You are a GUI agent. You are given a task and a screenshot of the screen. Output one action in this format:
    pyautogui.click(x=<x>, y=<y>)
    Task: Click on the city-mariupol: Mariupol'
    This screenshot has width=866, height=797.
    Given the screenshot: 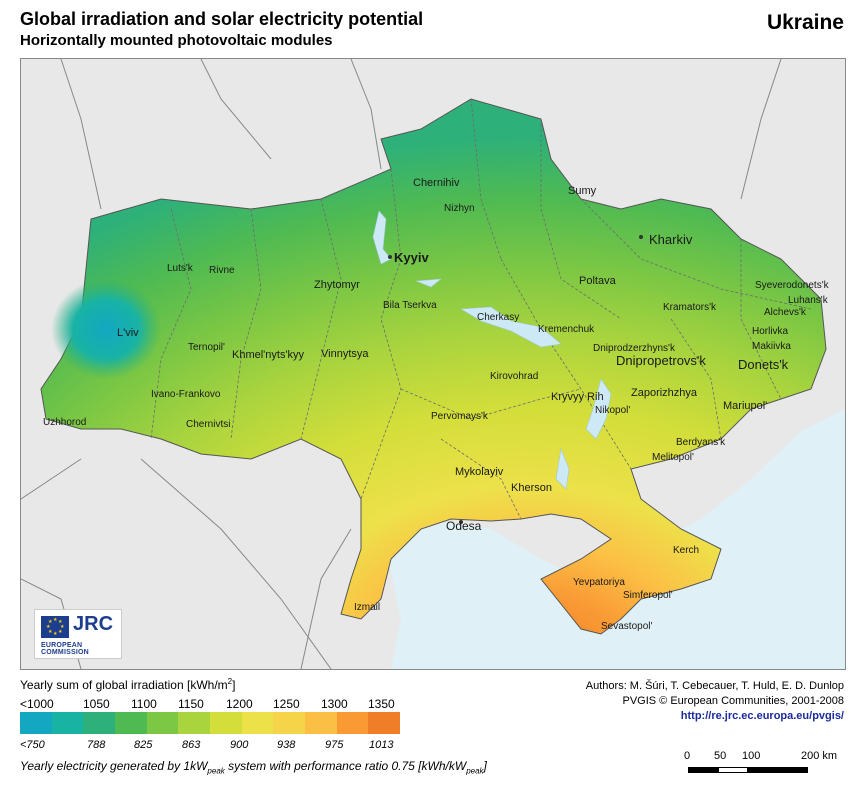 What is the action you would take?
    pyautogui.click(x=745, y=406)
    